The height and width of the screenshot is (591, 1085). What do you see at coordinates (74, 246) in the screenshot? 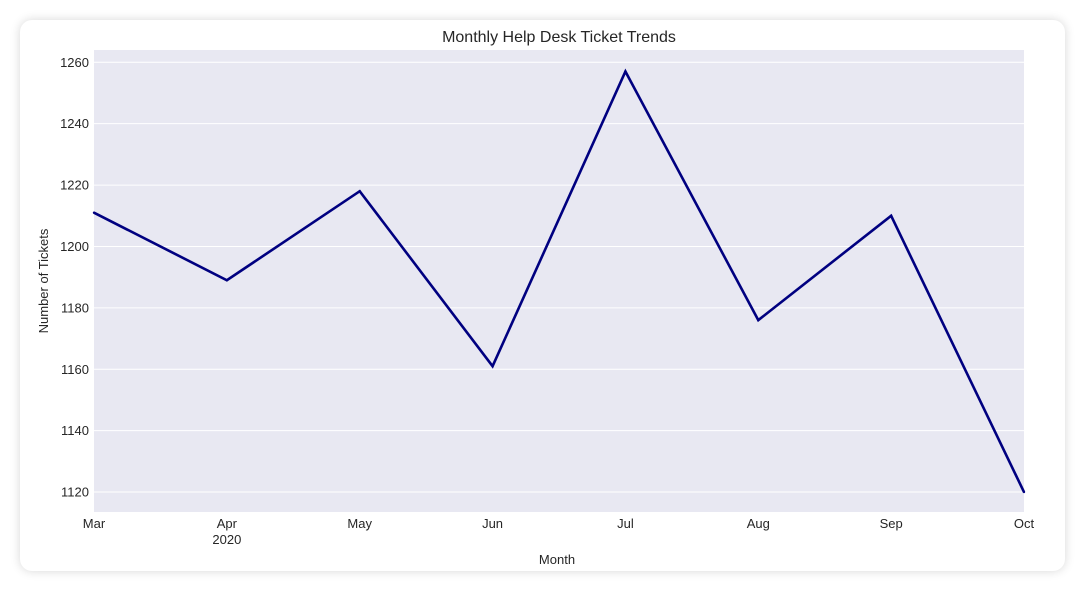
I see `y-tick-label: 1200` at bounding box center [74, 246].